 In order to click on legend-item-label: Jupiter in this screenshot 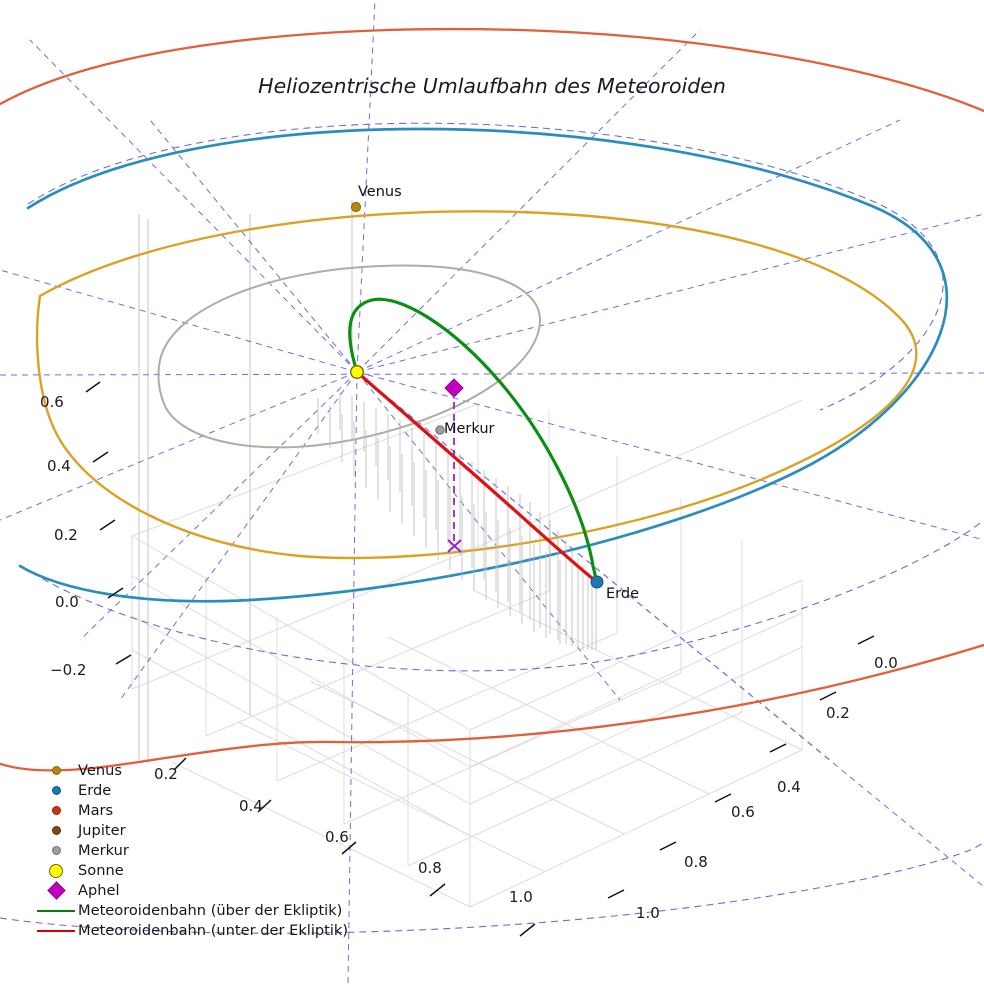, I will do `click(102, 830)`.